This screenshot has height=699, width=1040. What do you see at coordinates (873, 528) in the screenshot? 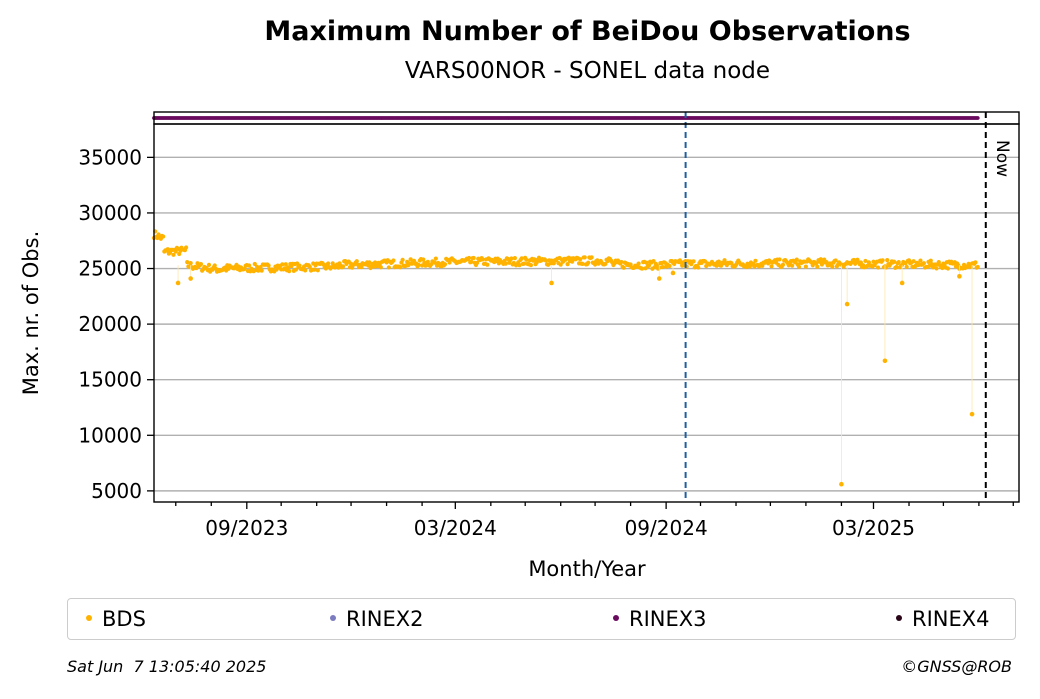
I see `x-tick-label: 03/2025` at bounding box center [873, 528].